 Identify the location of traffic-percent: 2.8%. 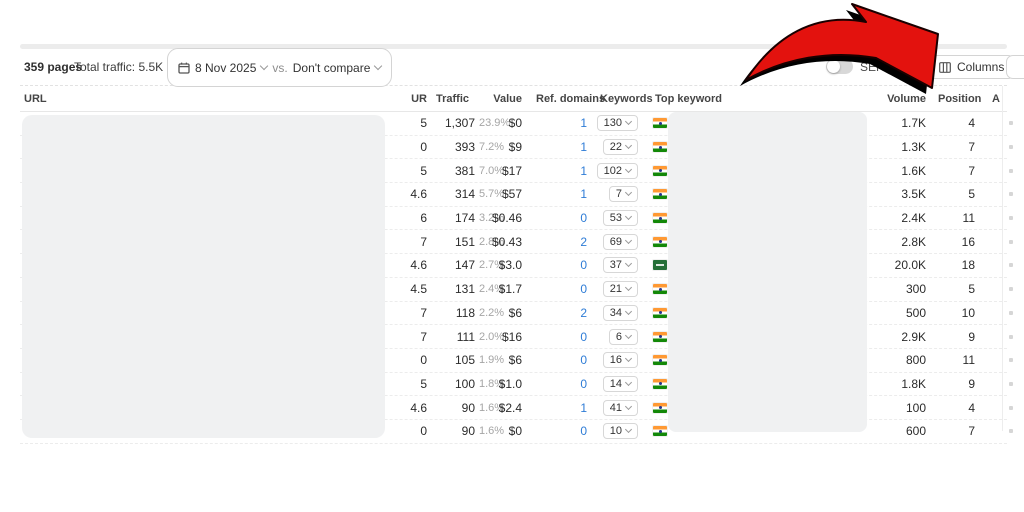
(492, 241).